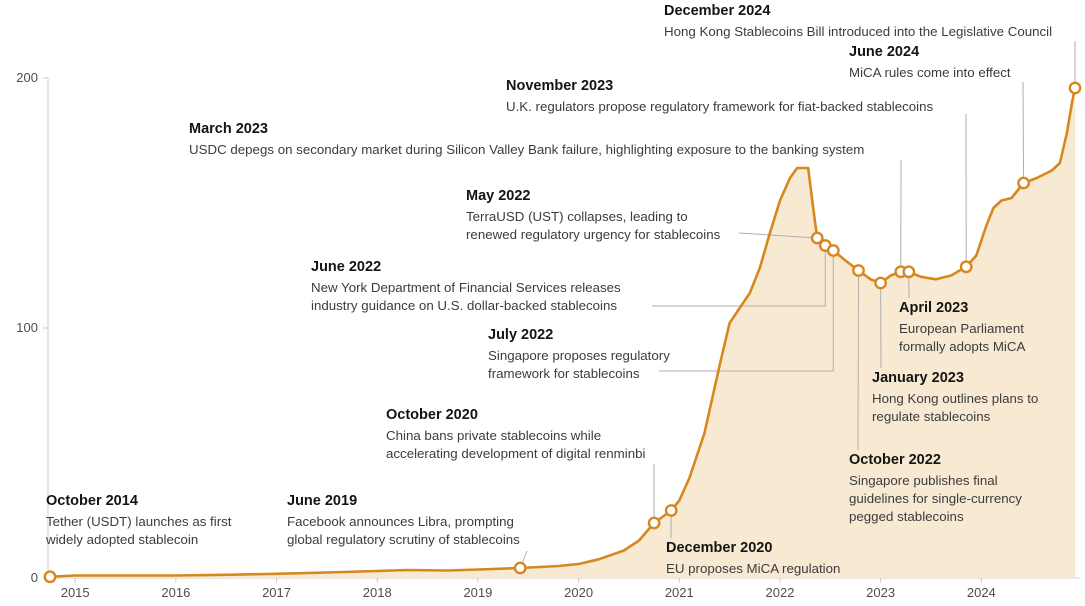 This screenshot has height=606, width=1085. Describe the element at coordinates (276, 592) in the screenshot. I see `x-tick-label: 2017` at that location.